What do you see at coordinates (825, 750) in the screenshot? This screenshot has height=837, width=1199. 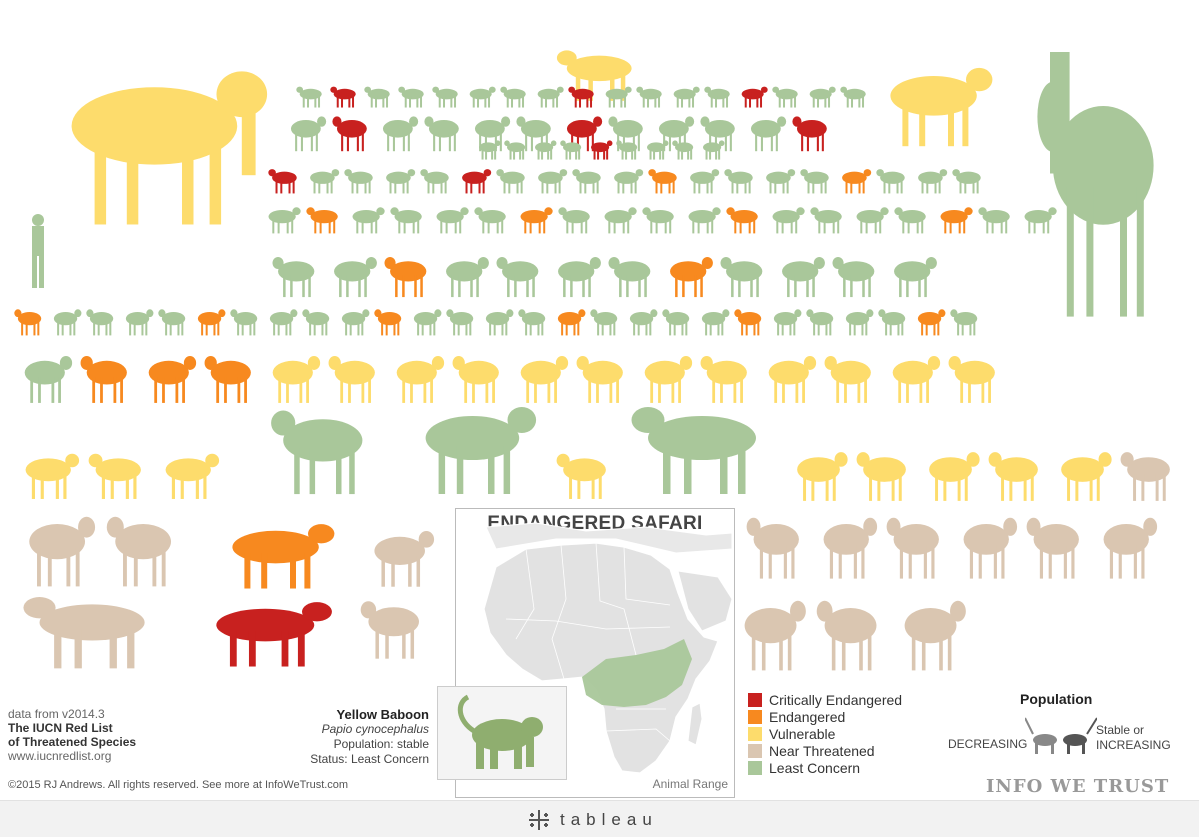 I see `legend-item-near-threatened: Near Threatened` at bounding box center [825, 750].